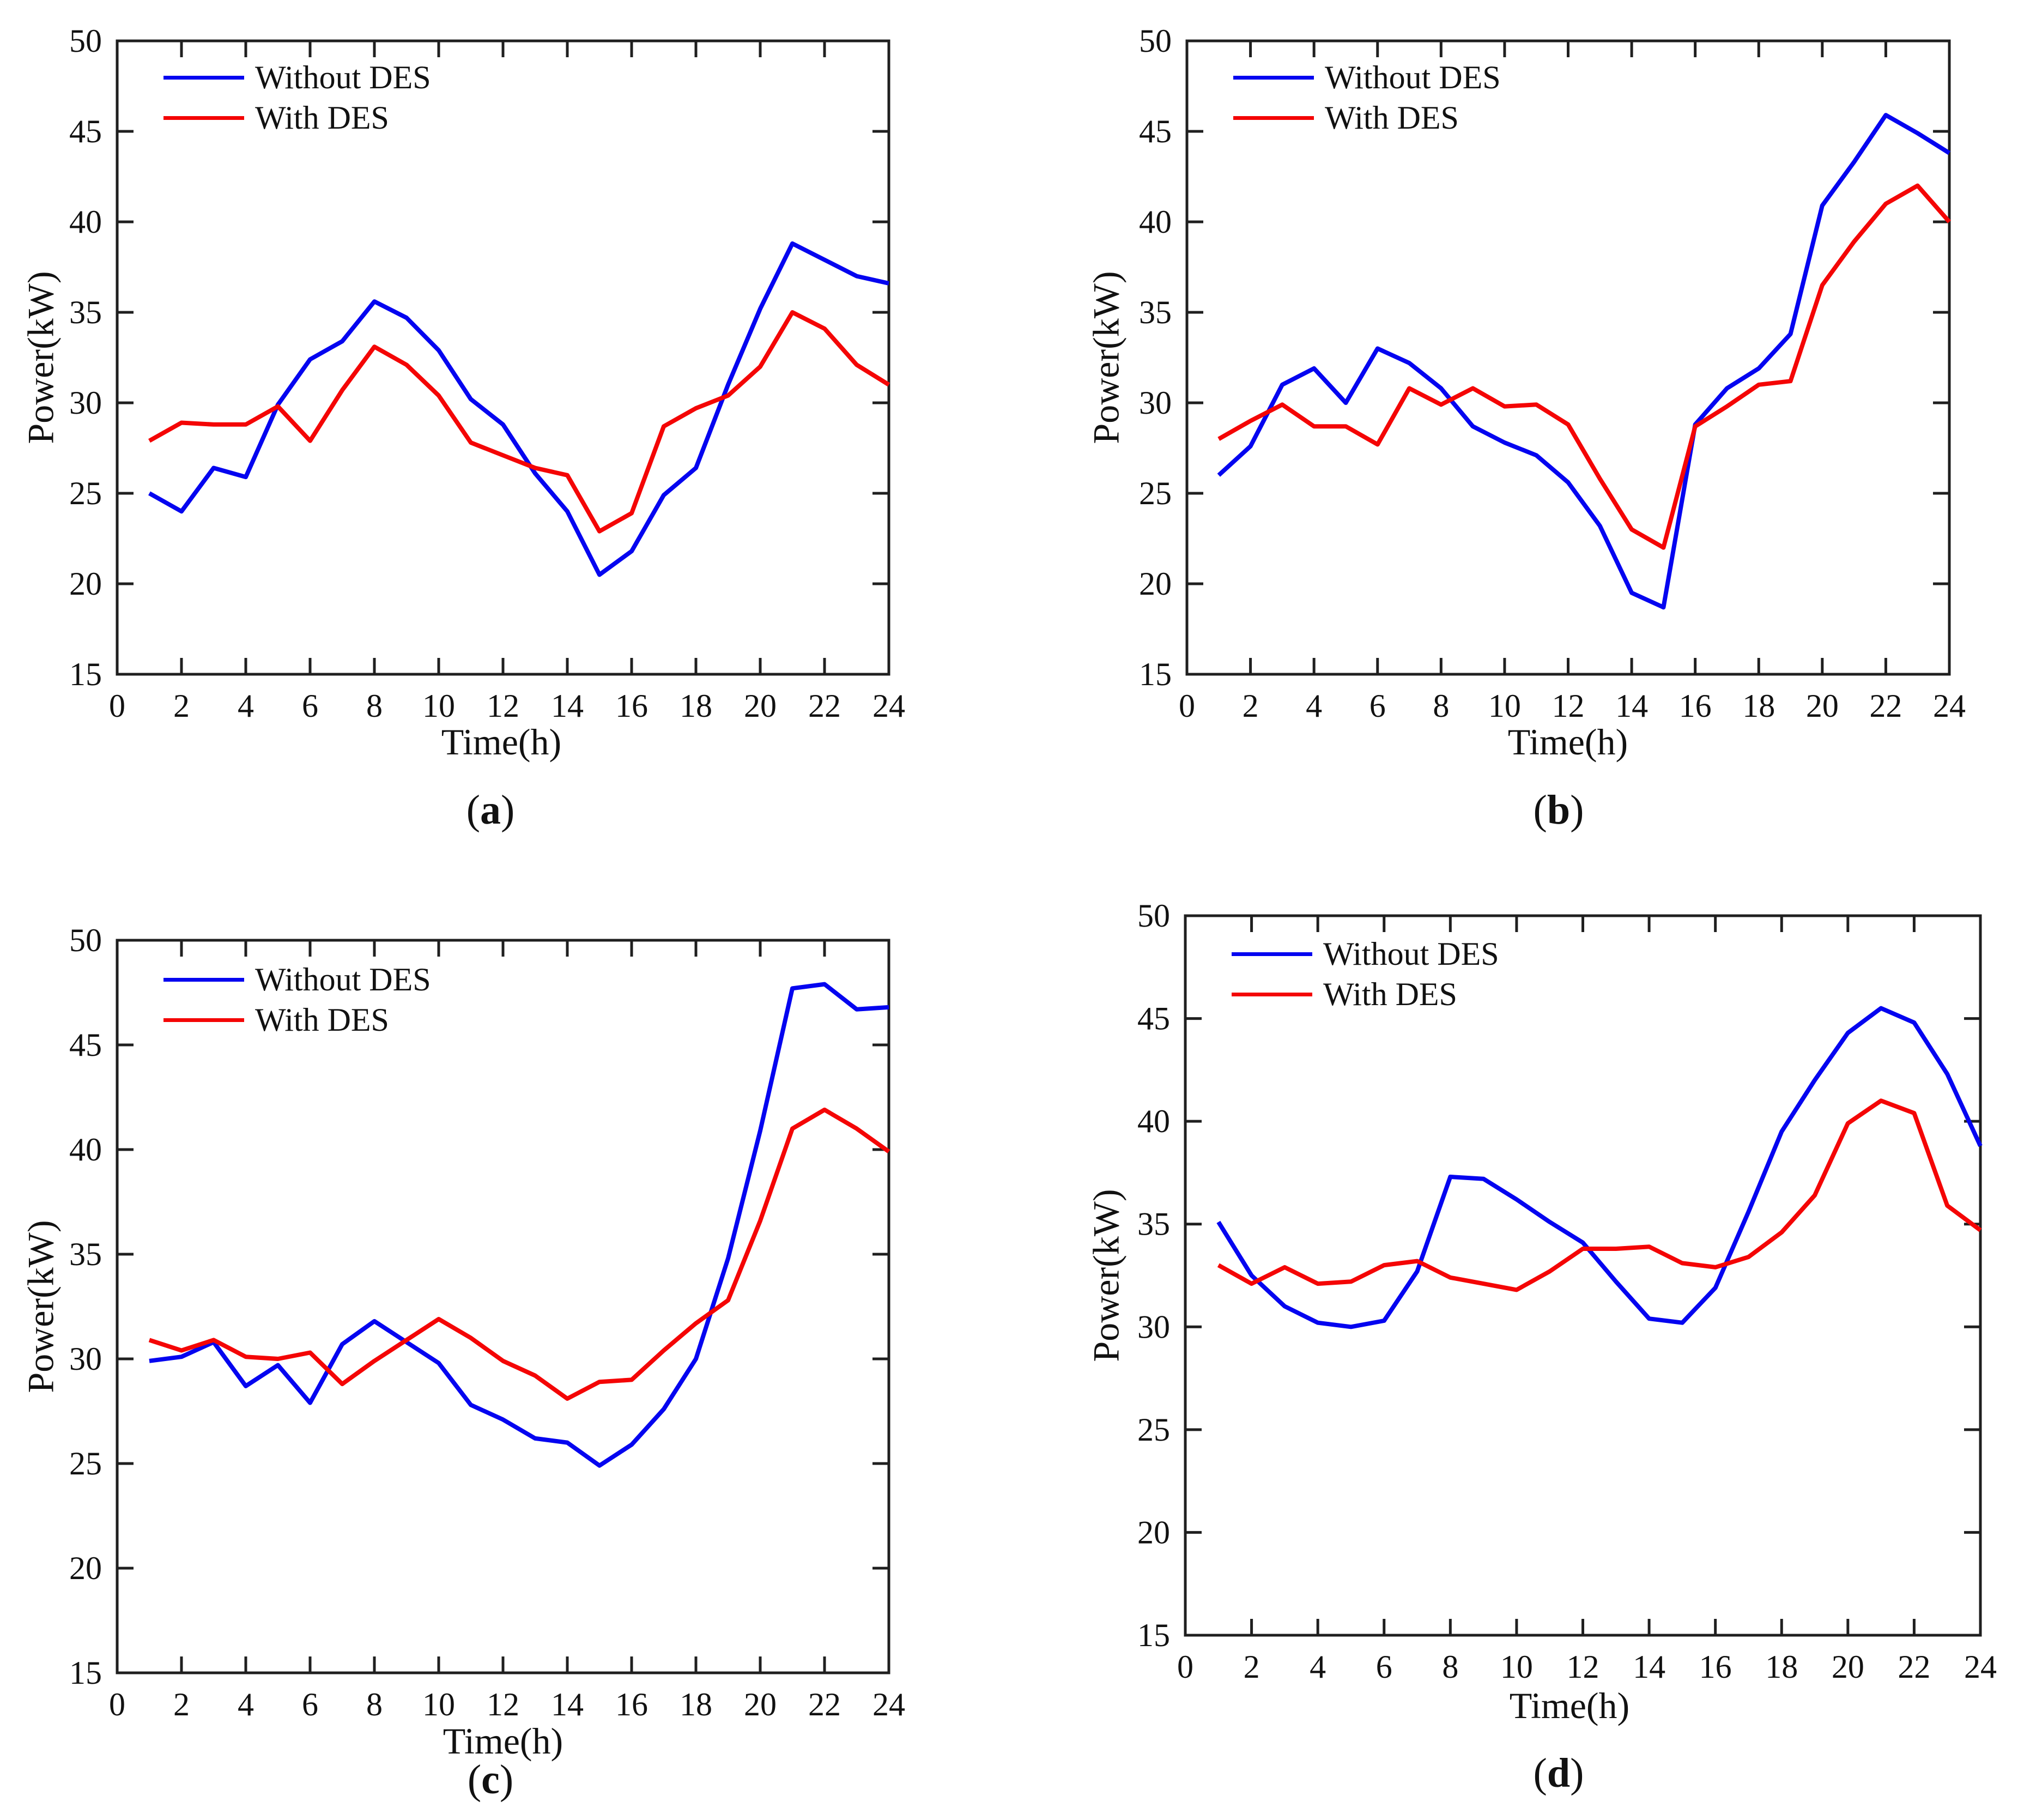  Describe the element at coordinates (503, 706) in the screenshot. I see `x-tick-label: 12` at that location.